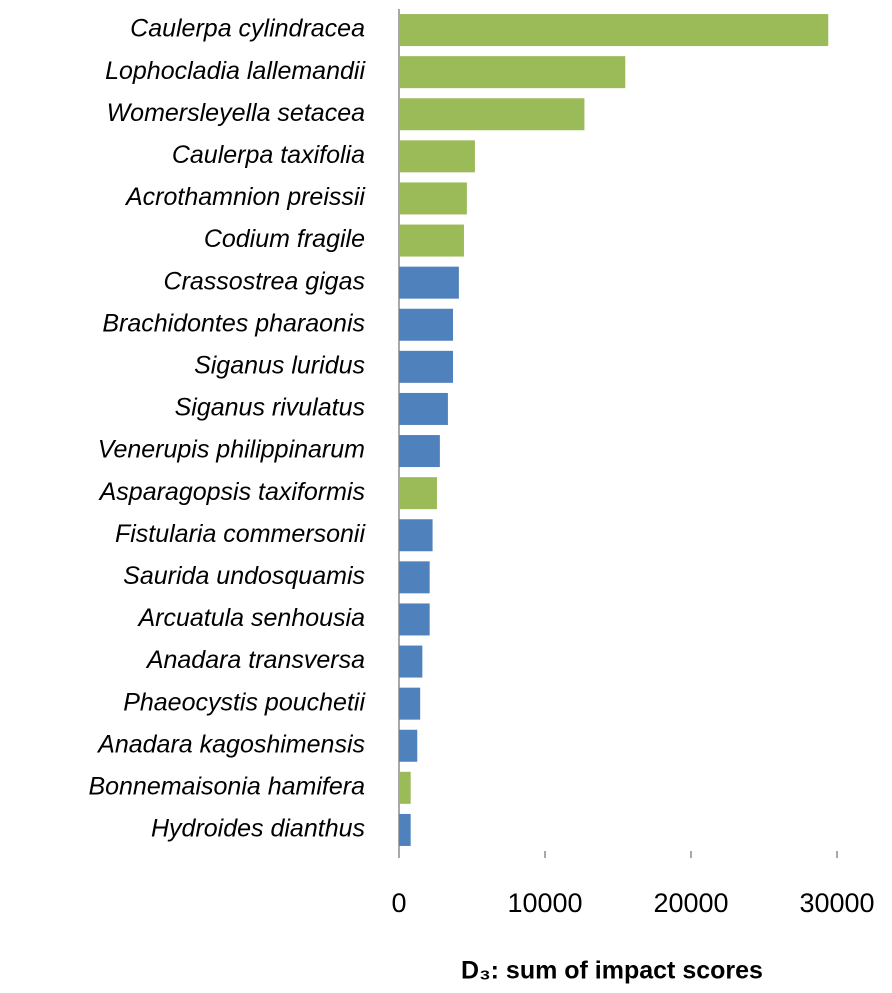 The width and height of the screenshot is (892, 993). I want to click on y-tick-label: Crassostrea gigas, so click(264, 281).